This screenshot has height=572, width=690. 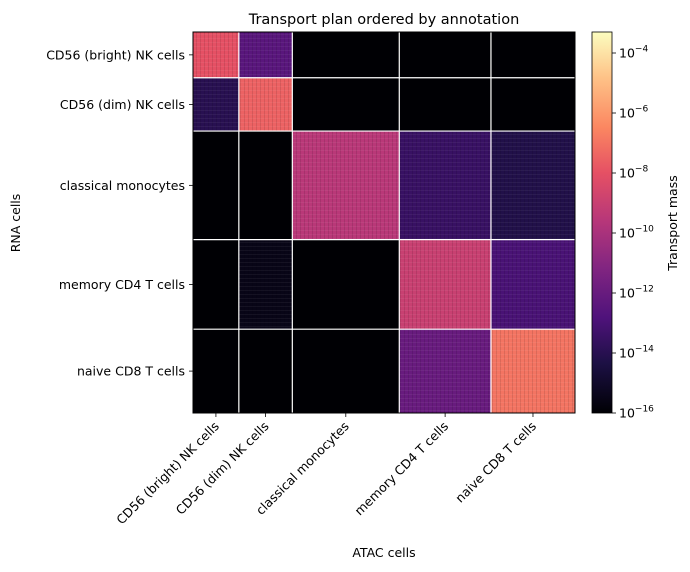 What do you see at coordinates (131, 371) in the screenshot?
I see `y-tick-label: naive CD8 T cells` at bounding box center [131, 371].